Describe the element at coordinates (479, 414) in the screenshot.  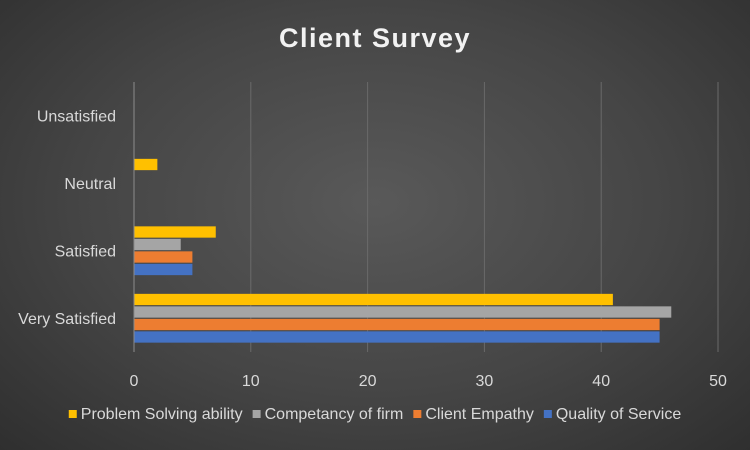
I see `legend-label: Client Empathy` at that location.